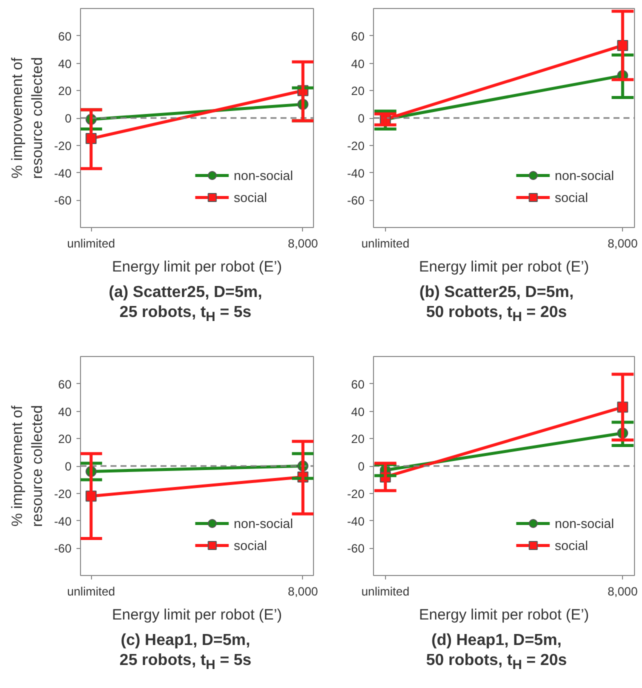 The image size is (642, 688). Describe the element at coordinates (496, 304) in the screenshot. I see `text: (b) Scatter25, D=5m, 50 robots, t$_{H}$ = 20s` at that location.